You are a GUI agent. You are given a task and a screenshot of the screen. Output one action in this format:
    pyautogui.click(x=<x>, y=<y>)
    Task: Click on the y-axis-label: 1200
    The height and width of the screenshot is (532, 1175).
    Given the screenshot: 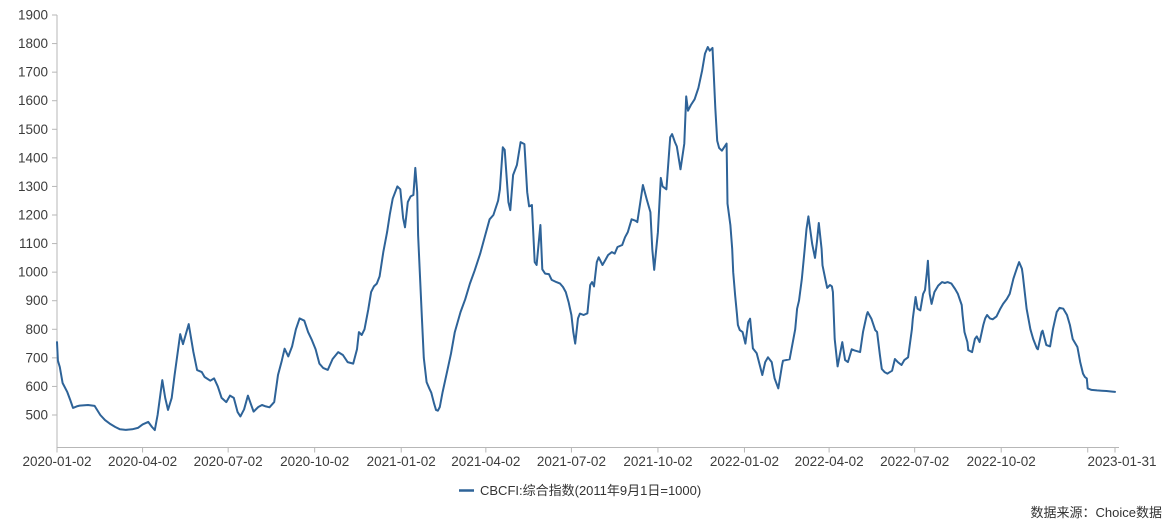 What is the action you would take?
    pyautogui.click(x=33, y=215)
    